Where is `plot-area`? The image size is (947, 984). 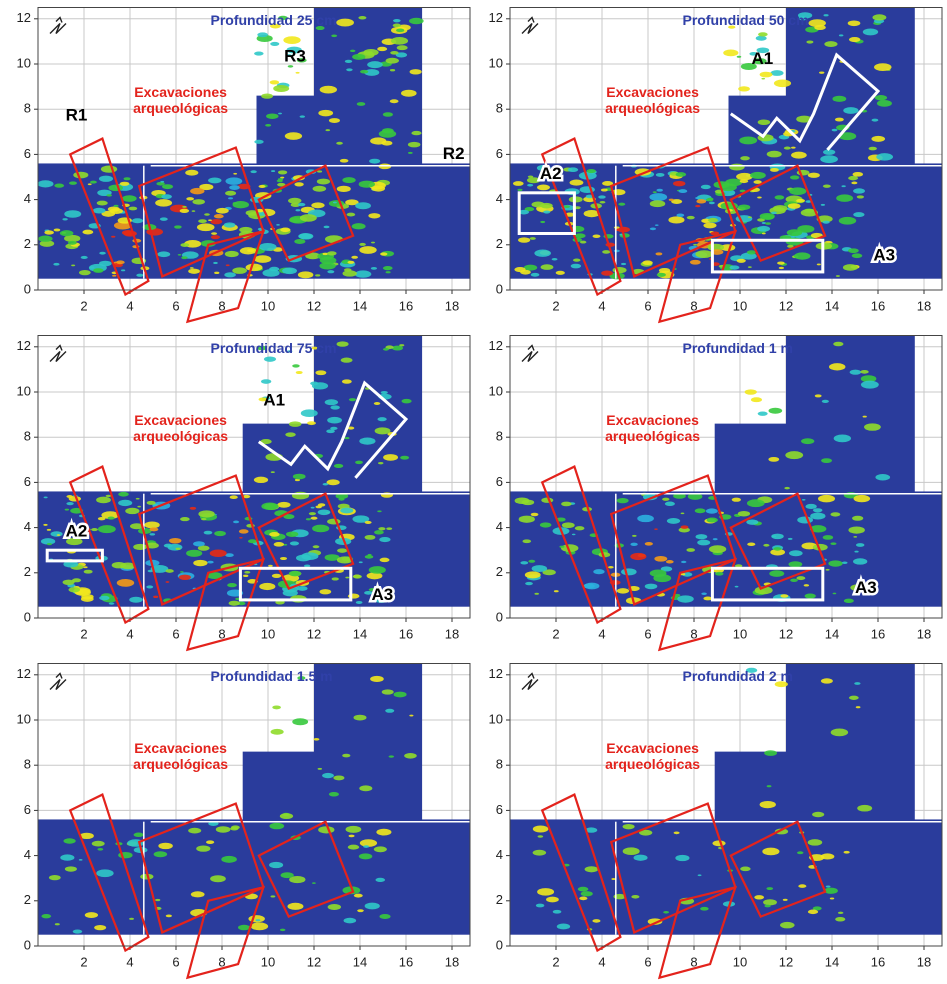
plot-area is located at coordinates (726, 148).